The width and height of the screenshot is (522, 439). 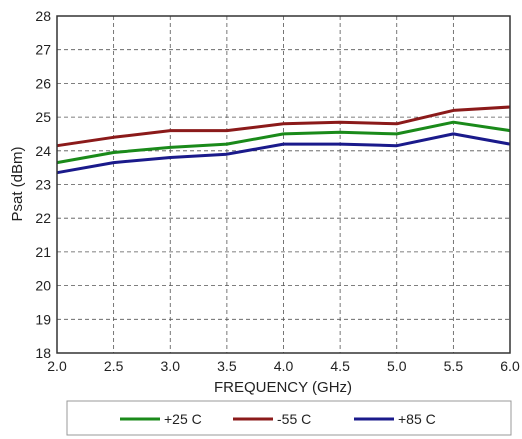 What do you see at coordinates (43, 218) in the screenshot?
I see `y-tick-label: 22` at bounding box center [43, 218].